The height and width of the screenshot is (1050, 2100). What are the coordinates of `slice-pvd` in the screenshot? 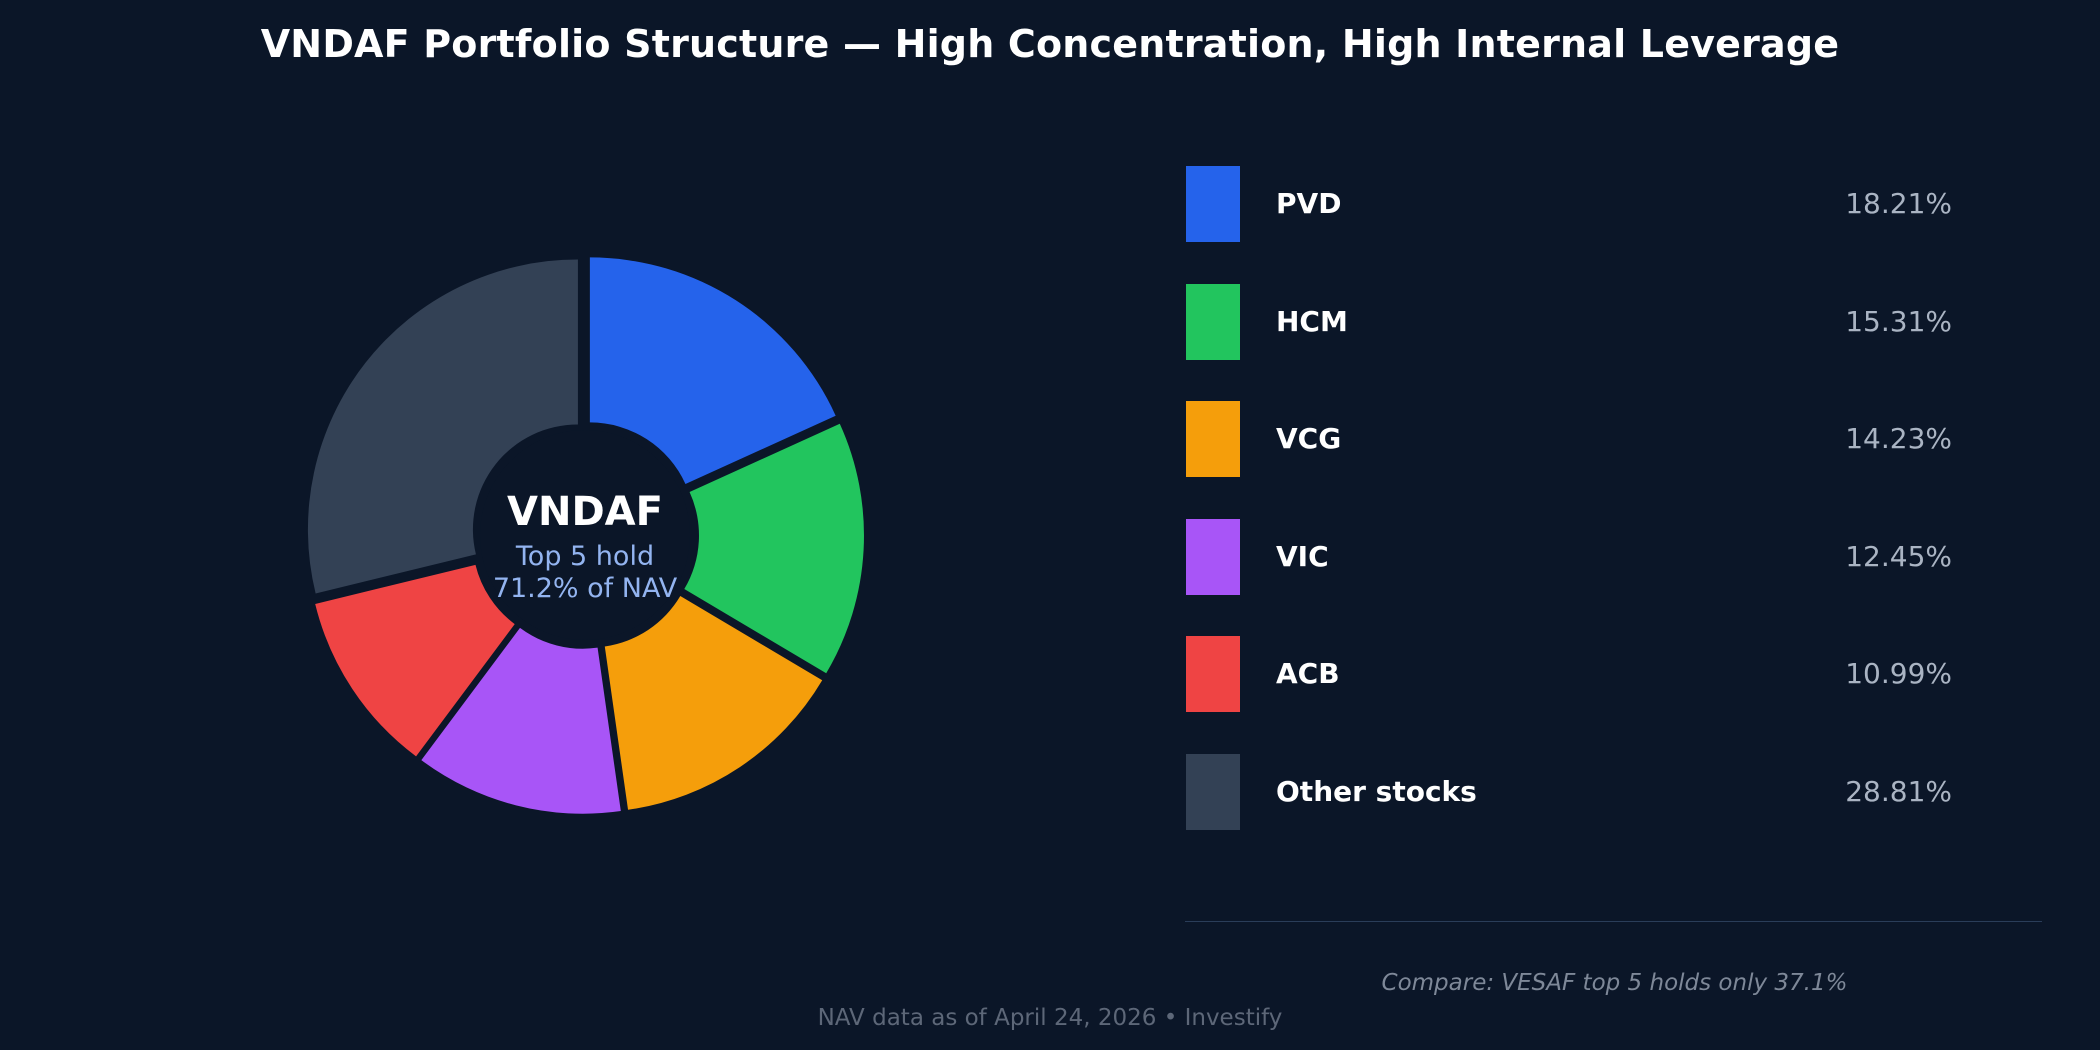 It's located at (712, 370).